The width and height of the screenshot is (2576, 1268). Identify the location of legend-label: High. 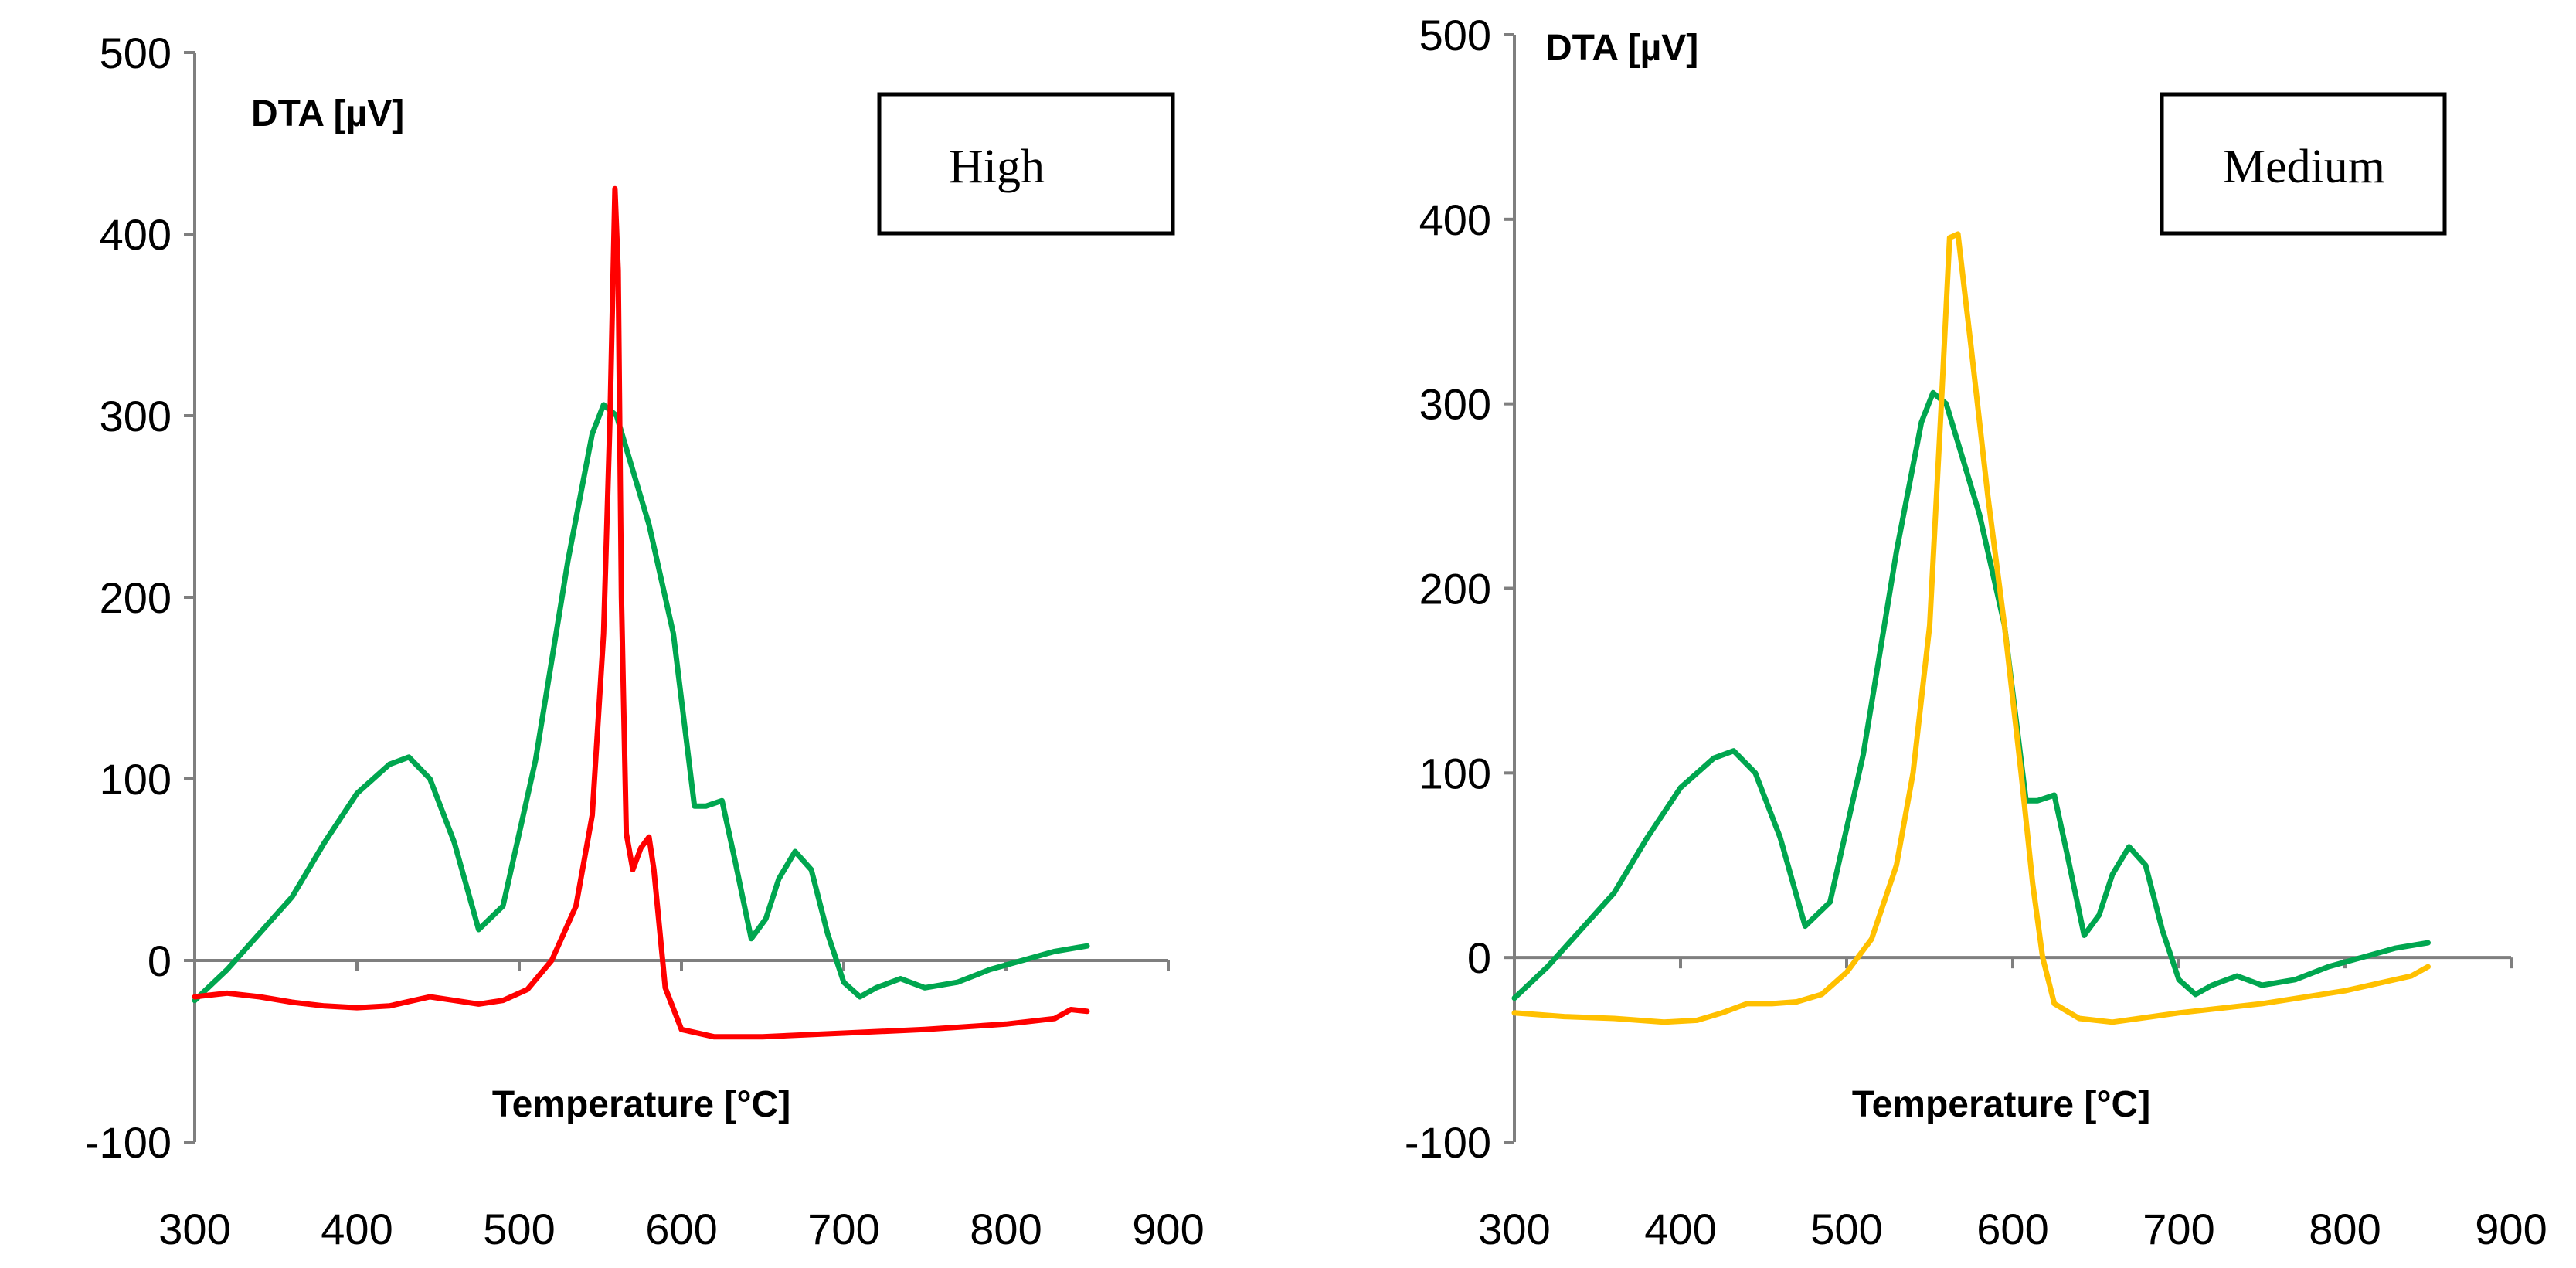
(997, 167).